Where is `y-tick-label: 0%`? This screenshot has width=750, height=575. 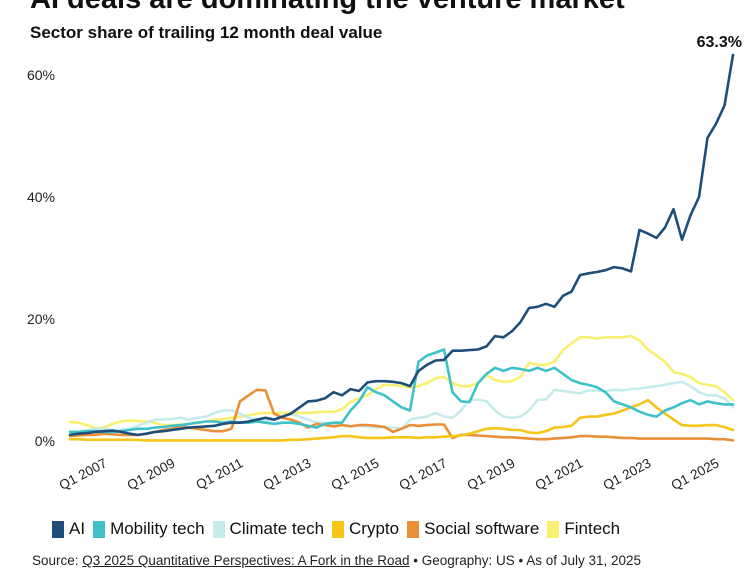 y-tick-label: 0% is located at coordinates (45, 441).